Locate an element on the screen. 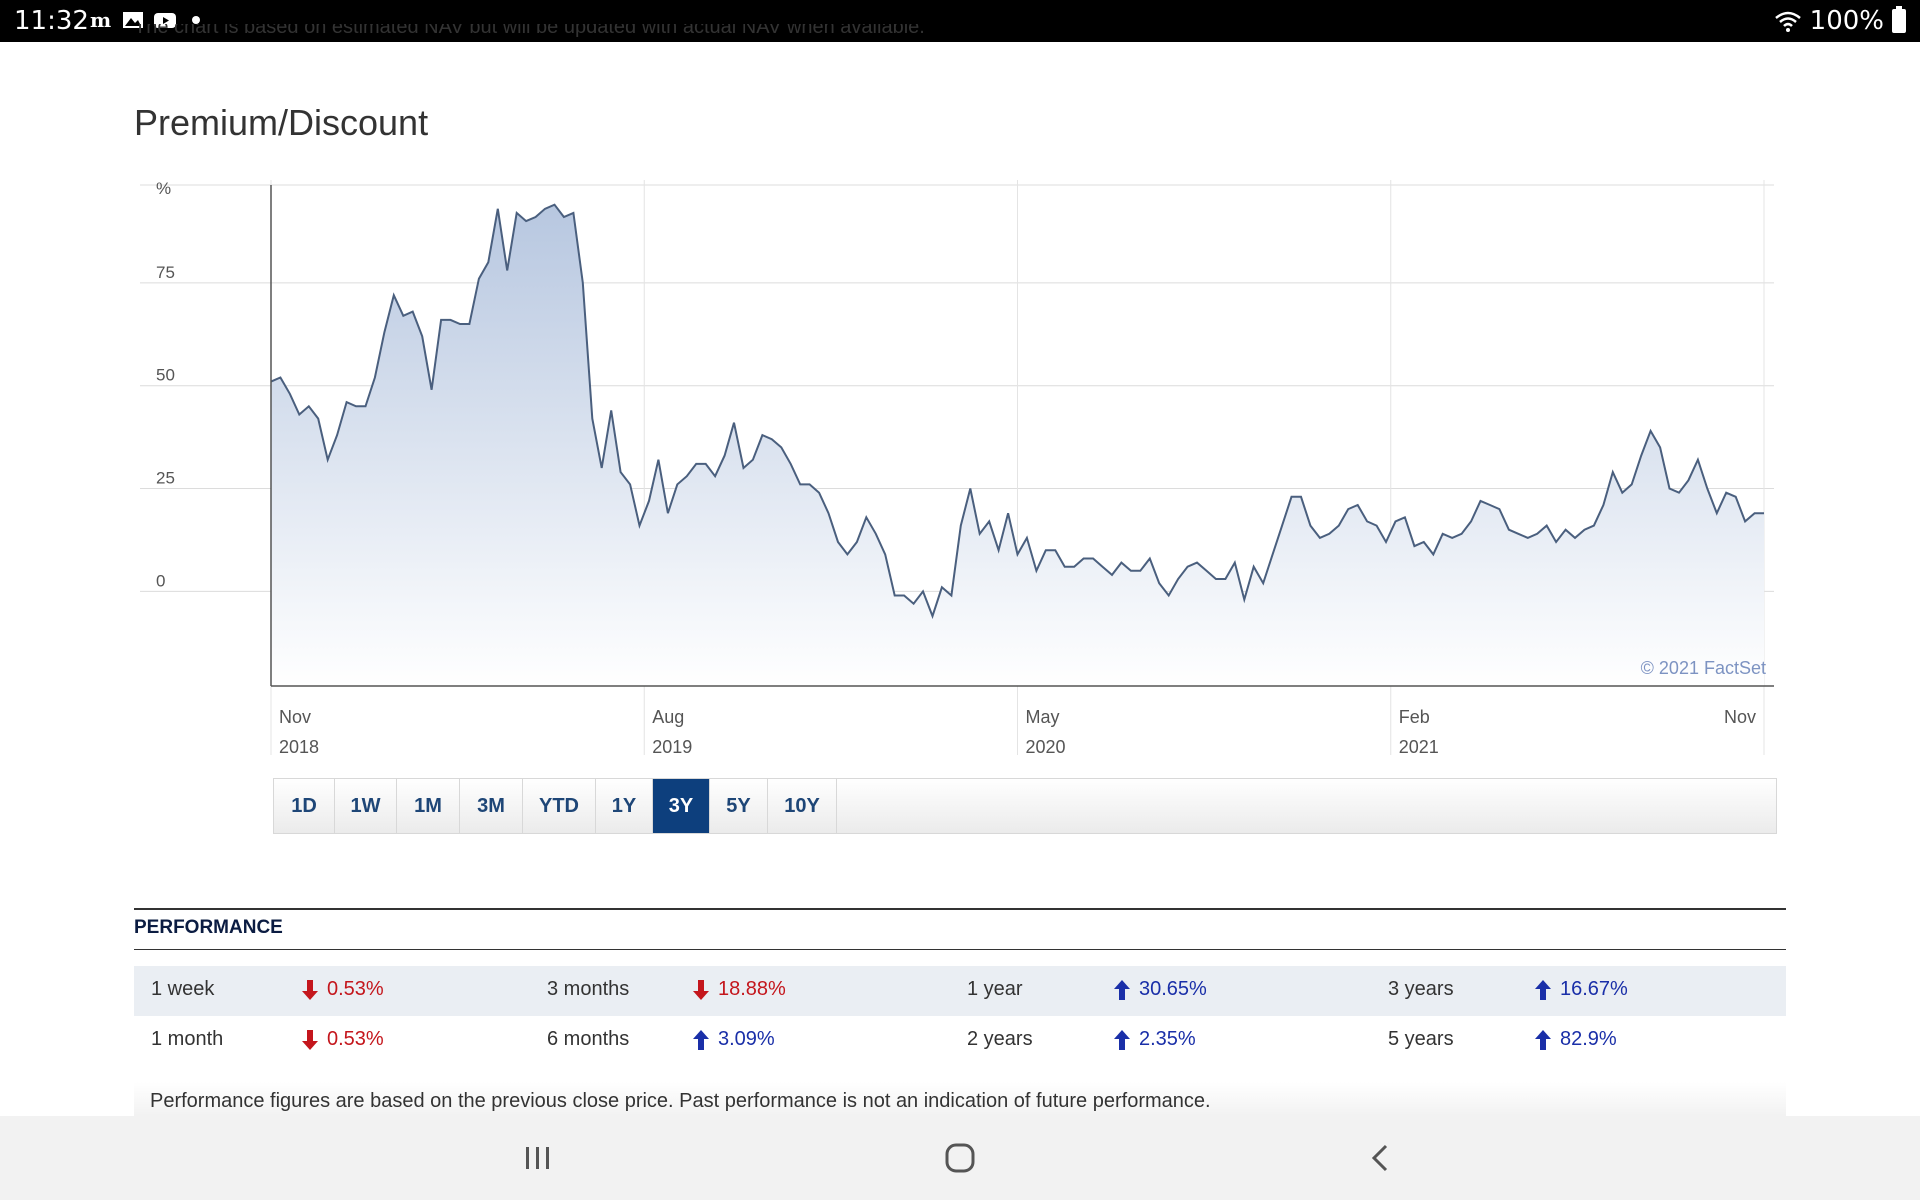 The image size is (1920, 1200). performance-value: 18.88% is located at coordinates (739, 989).